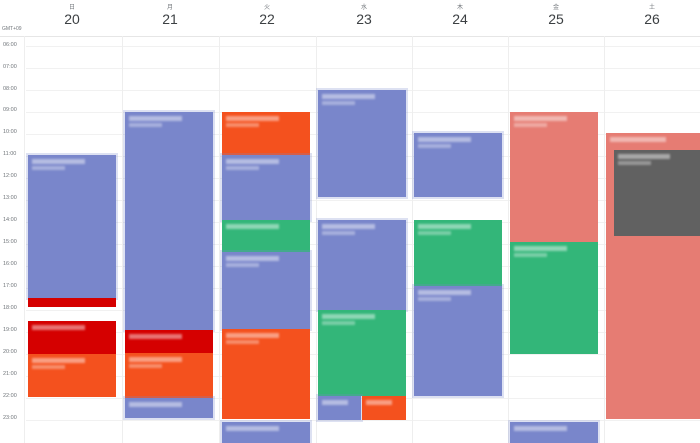  I want to click on day-of-week: 金, so click(555, 8).